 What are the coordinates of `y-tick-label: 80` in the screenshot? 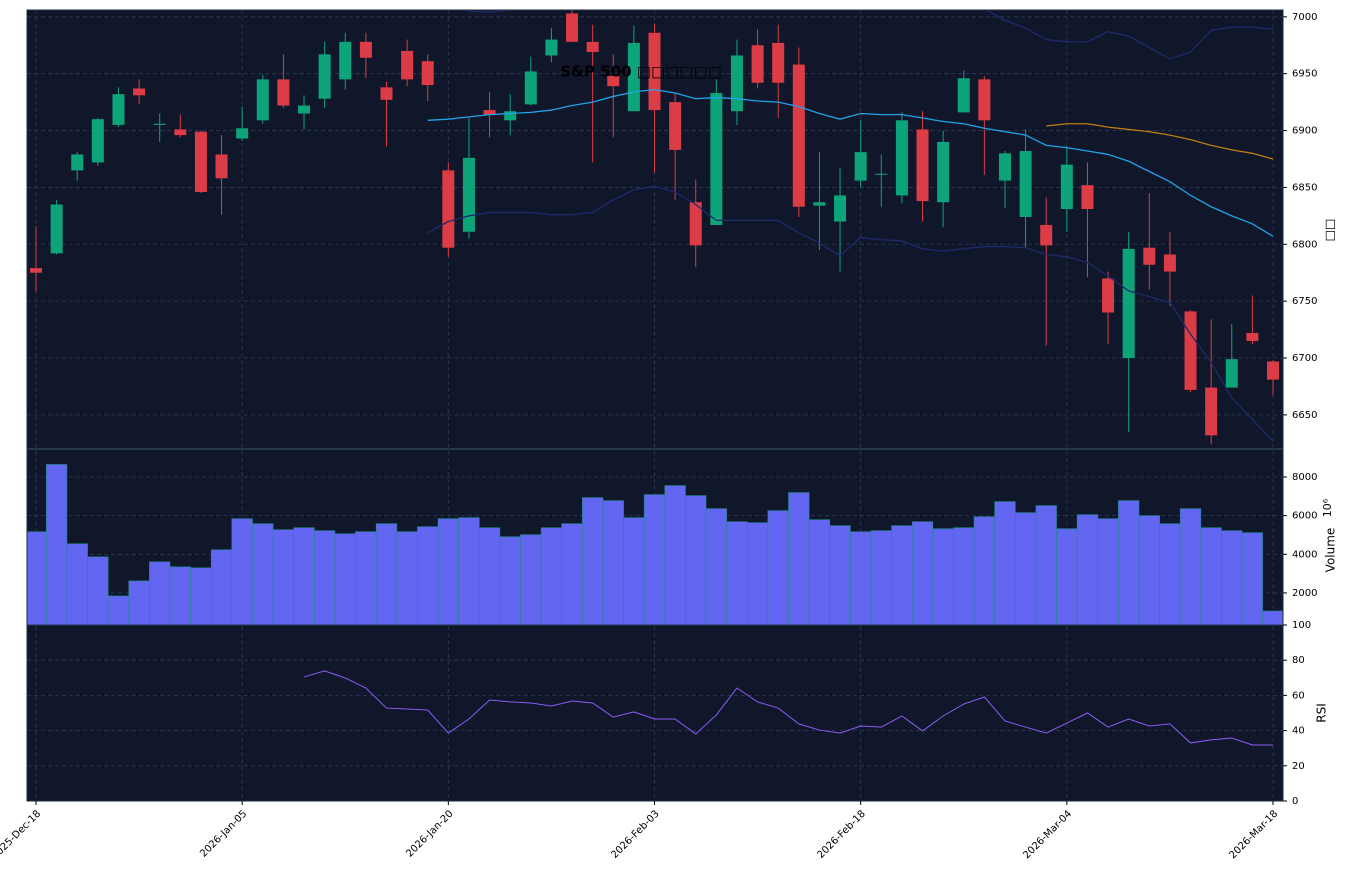 It's located at (1298, 660).